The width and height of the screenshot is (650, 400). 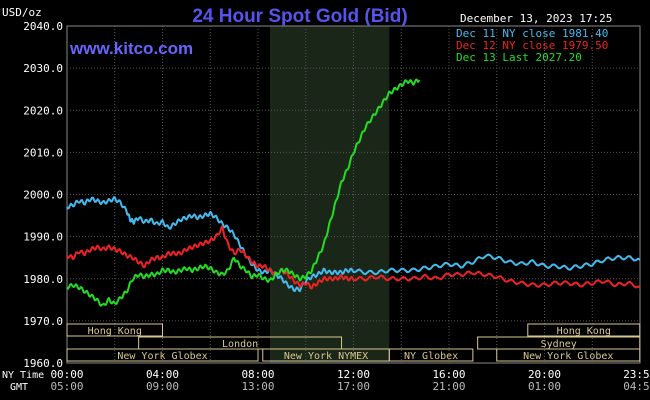 I want to click on x-tick-label-gmt: 04:59, so click(x=636, y=386).